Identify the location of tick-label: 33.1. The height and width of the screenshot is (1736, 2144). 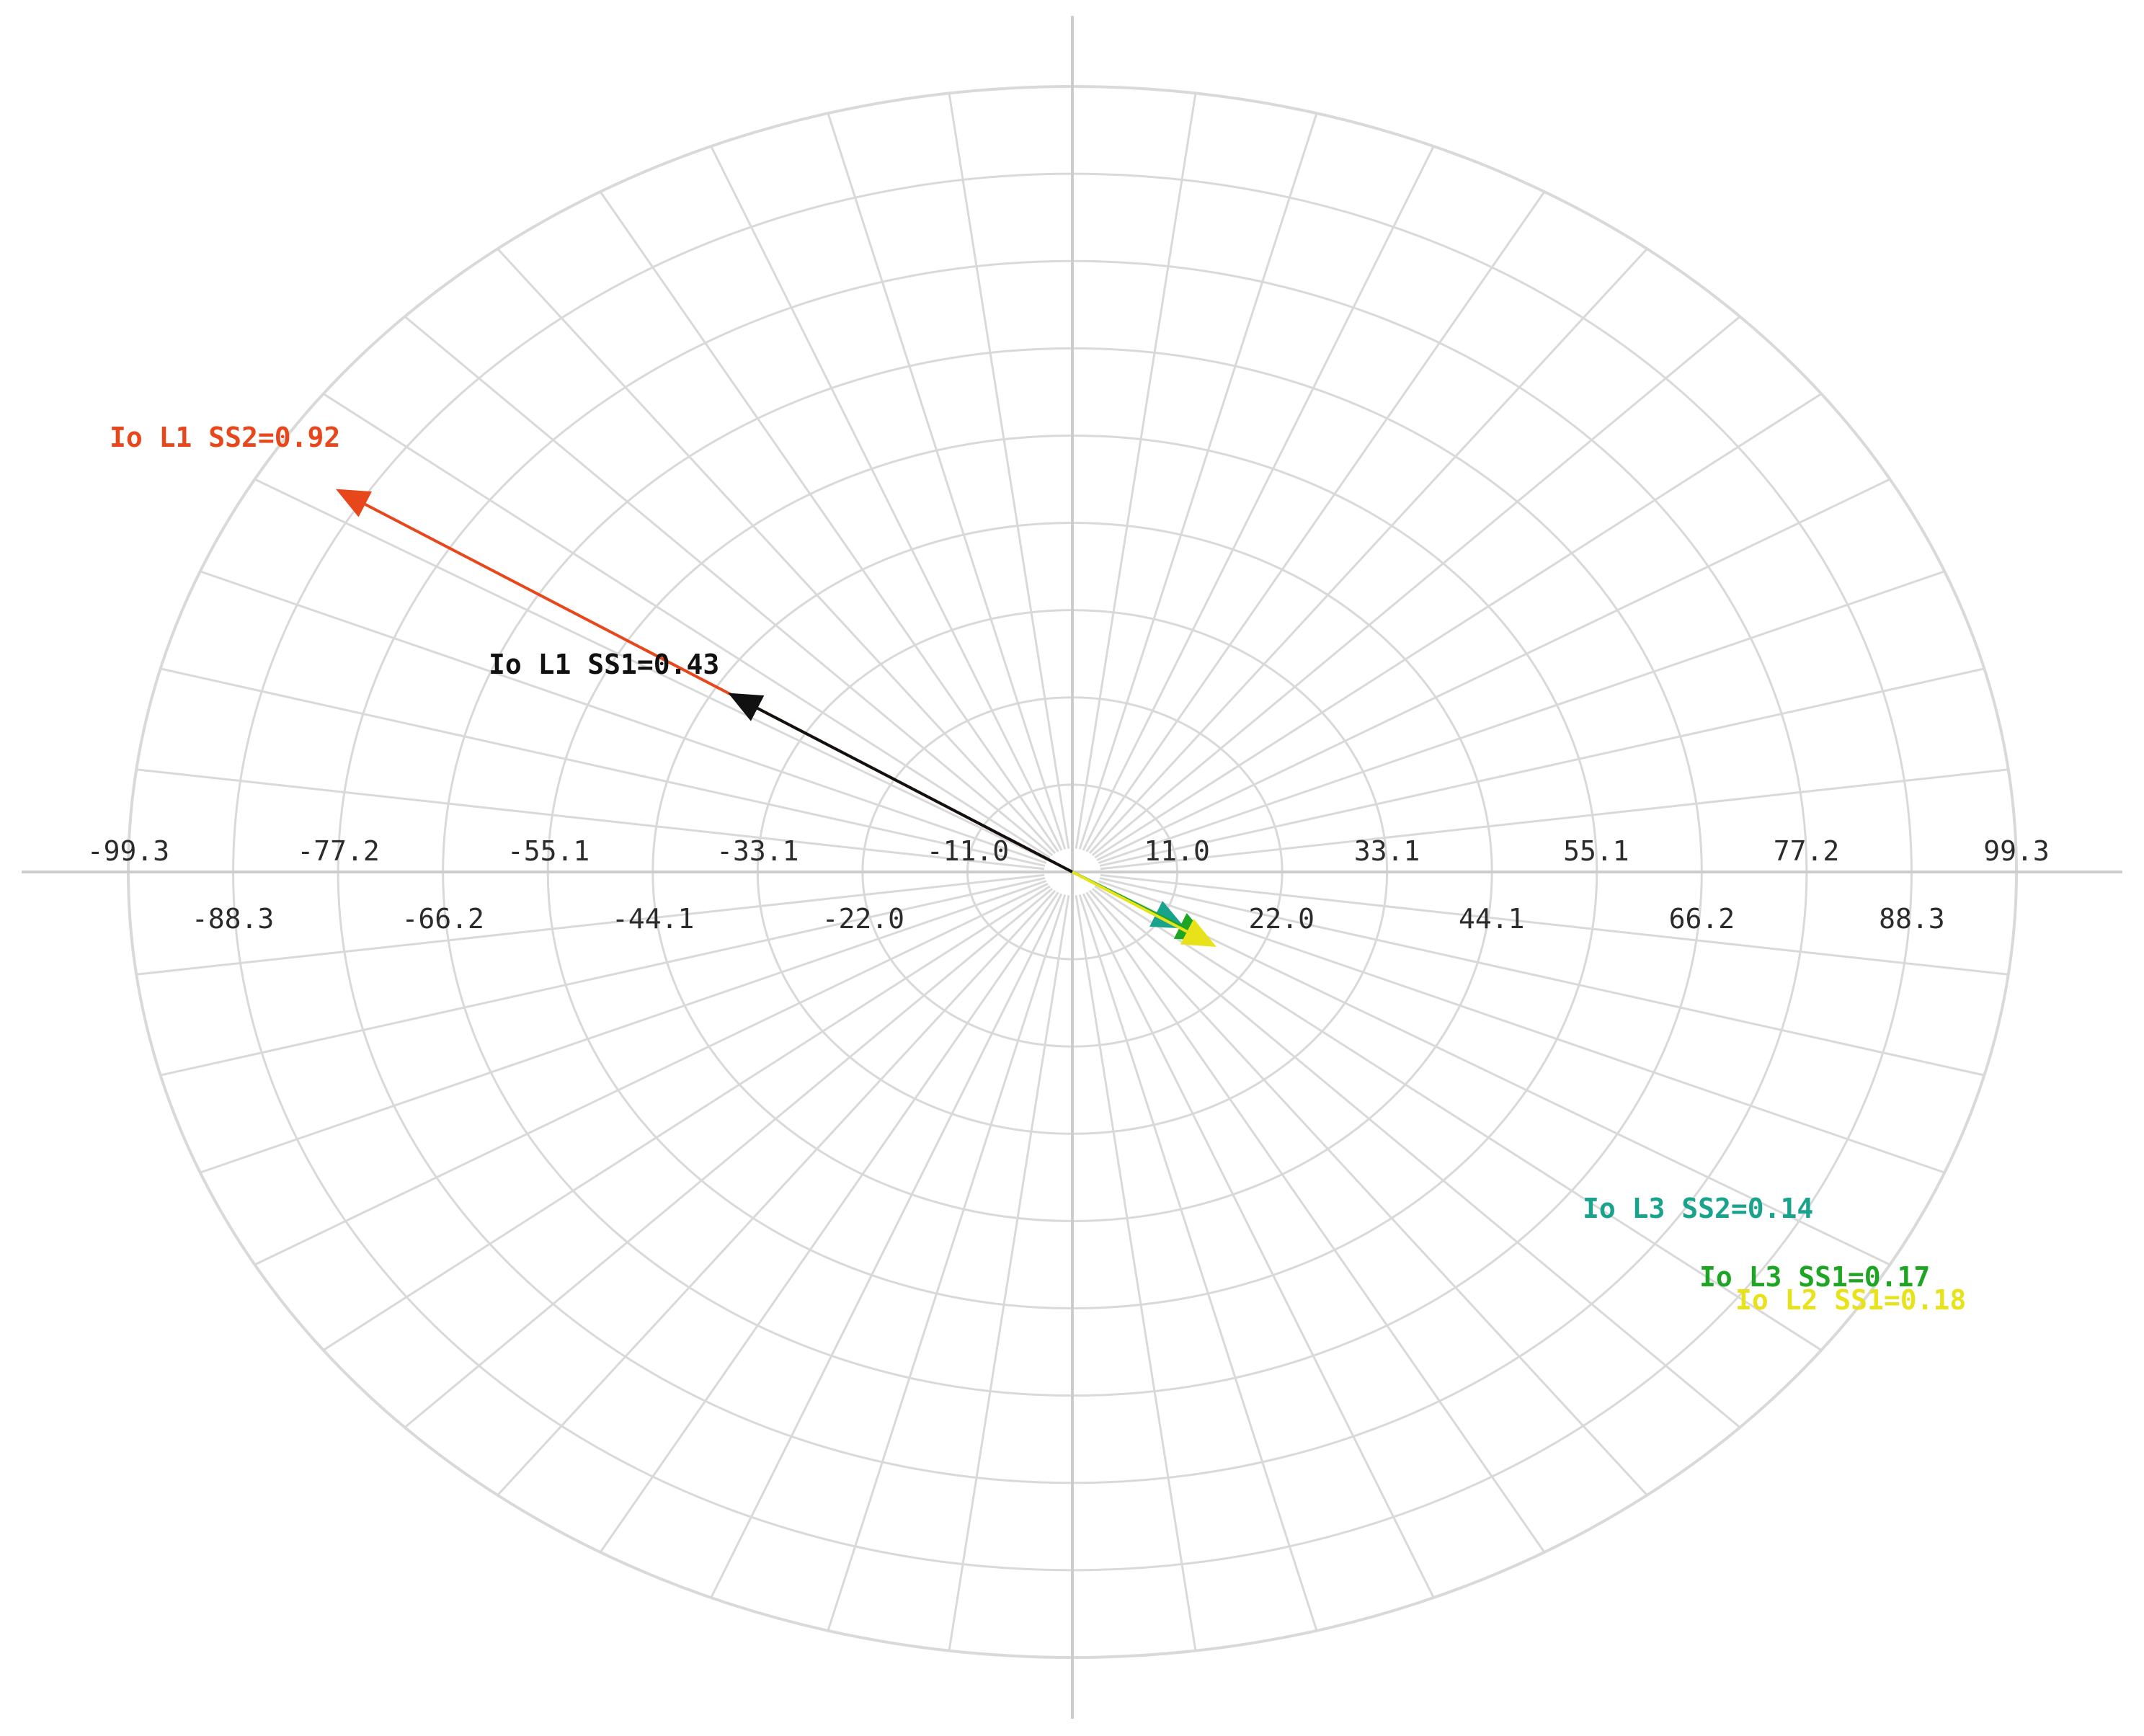
(1387, 851).